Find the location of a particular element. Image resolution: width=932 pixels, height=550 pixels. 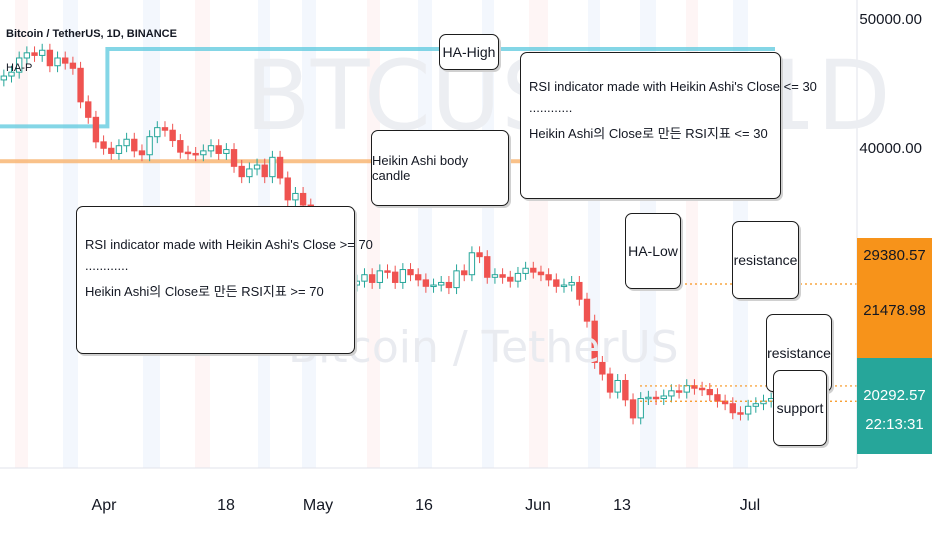

price-tag-29380: 29380.57 is located at coordinates (894, 267).